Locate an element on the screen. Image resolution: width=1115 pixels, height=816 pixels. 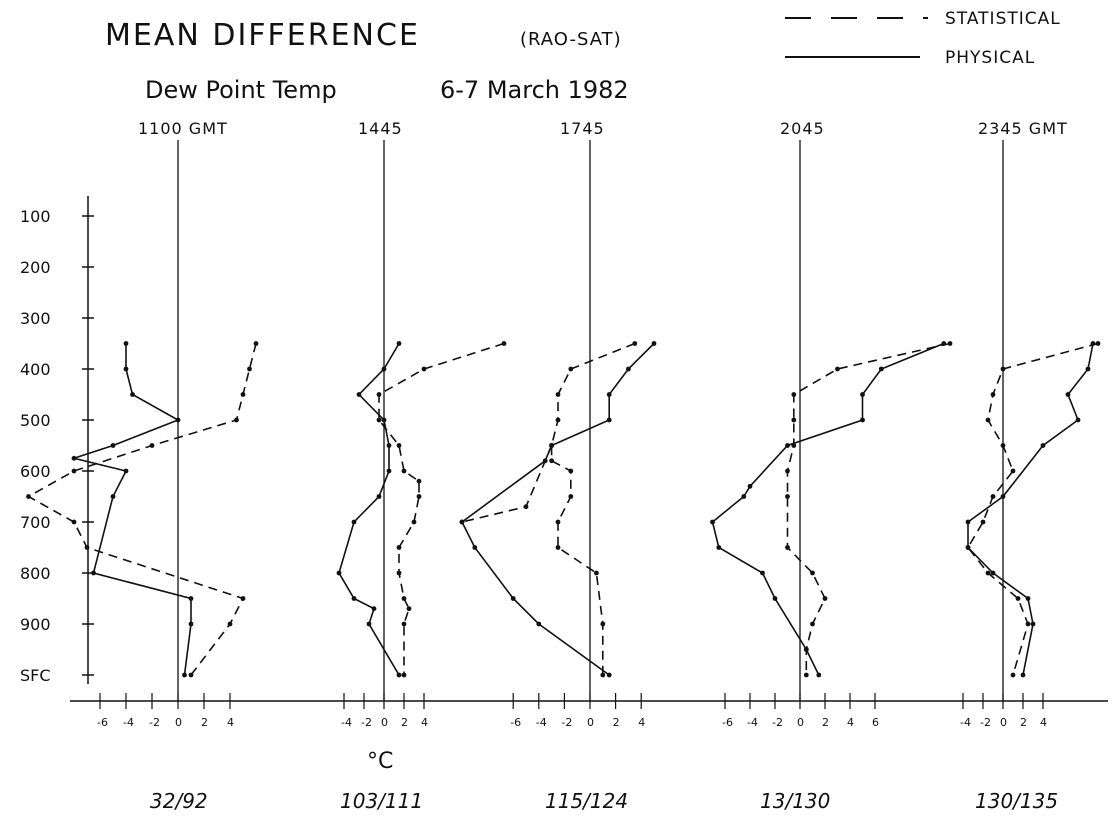
chart-date: 6-7 March 1982 is located at coordinates (534, 90).